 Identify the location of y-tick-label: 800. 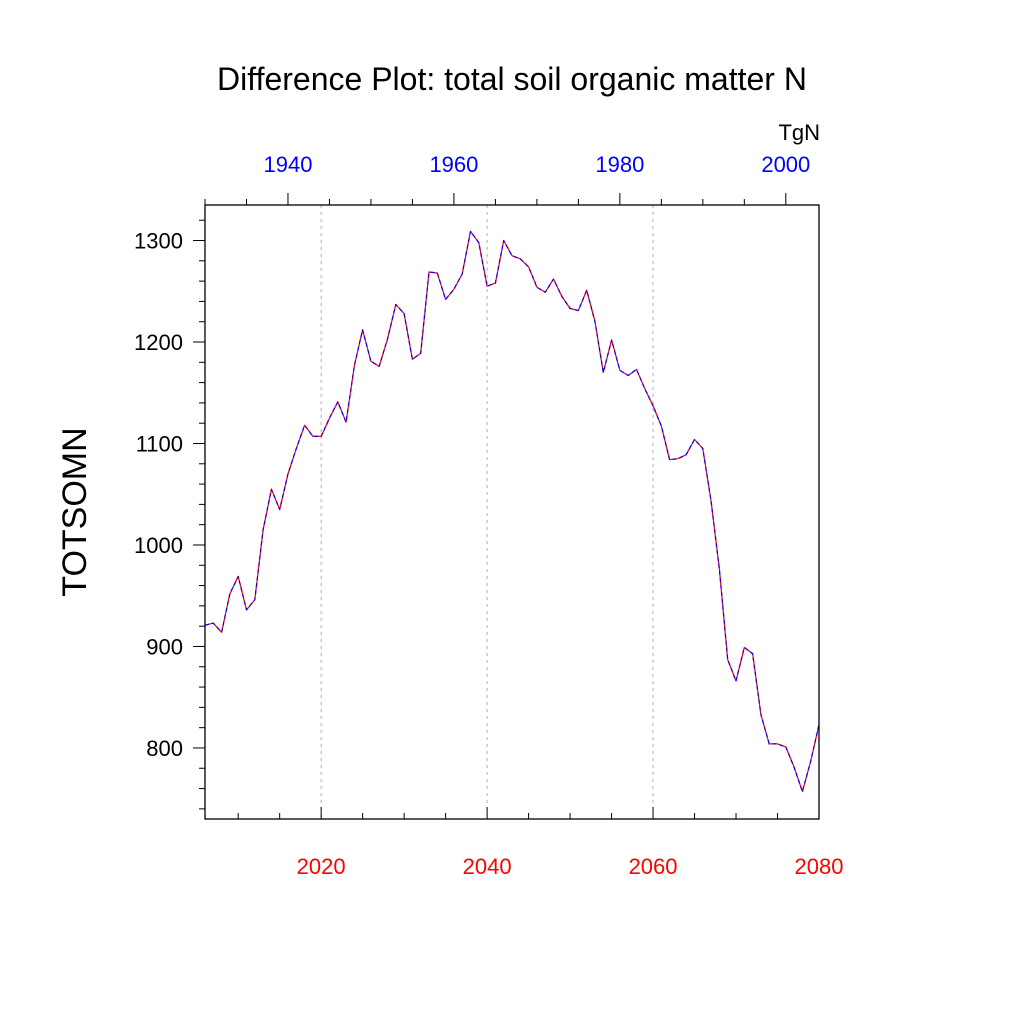
(164, 748).